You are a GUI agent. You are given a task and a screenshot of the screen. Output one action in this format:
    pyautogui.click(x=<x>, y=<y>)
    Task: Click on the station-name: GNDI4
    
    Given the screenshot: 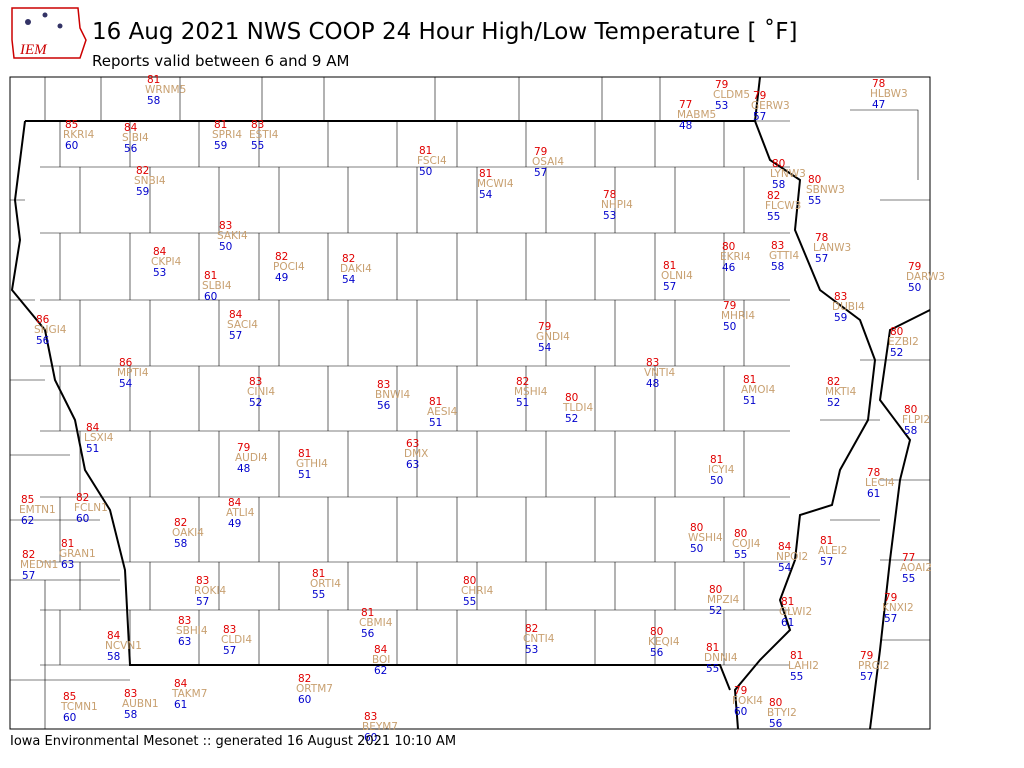 What is the action you would take?
    pyautogui.click(x=553, y=337)
    